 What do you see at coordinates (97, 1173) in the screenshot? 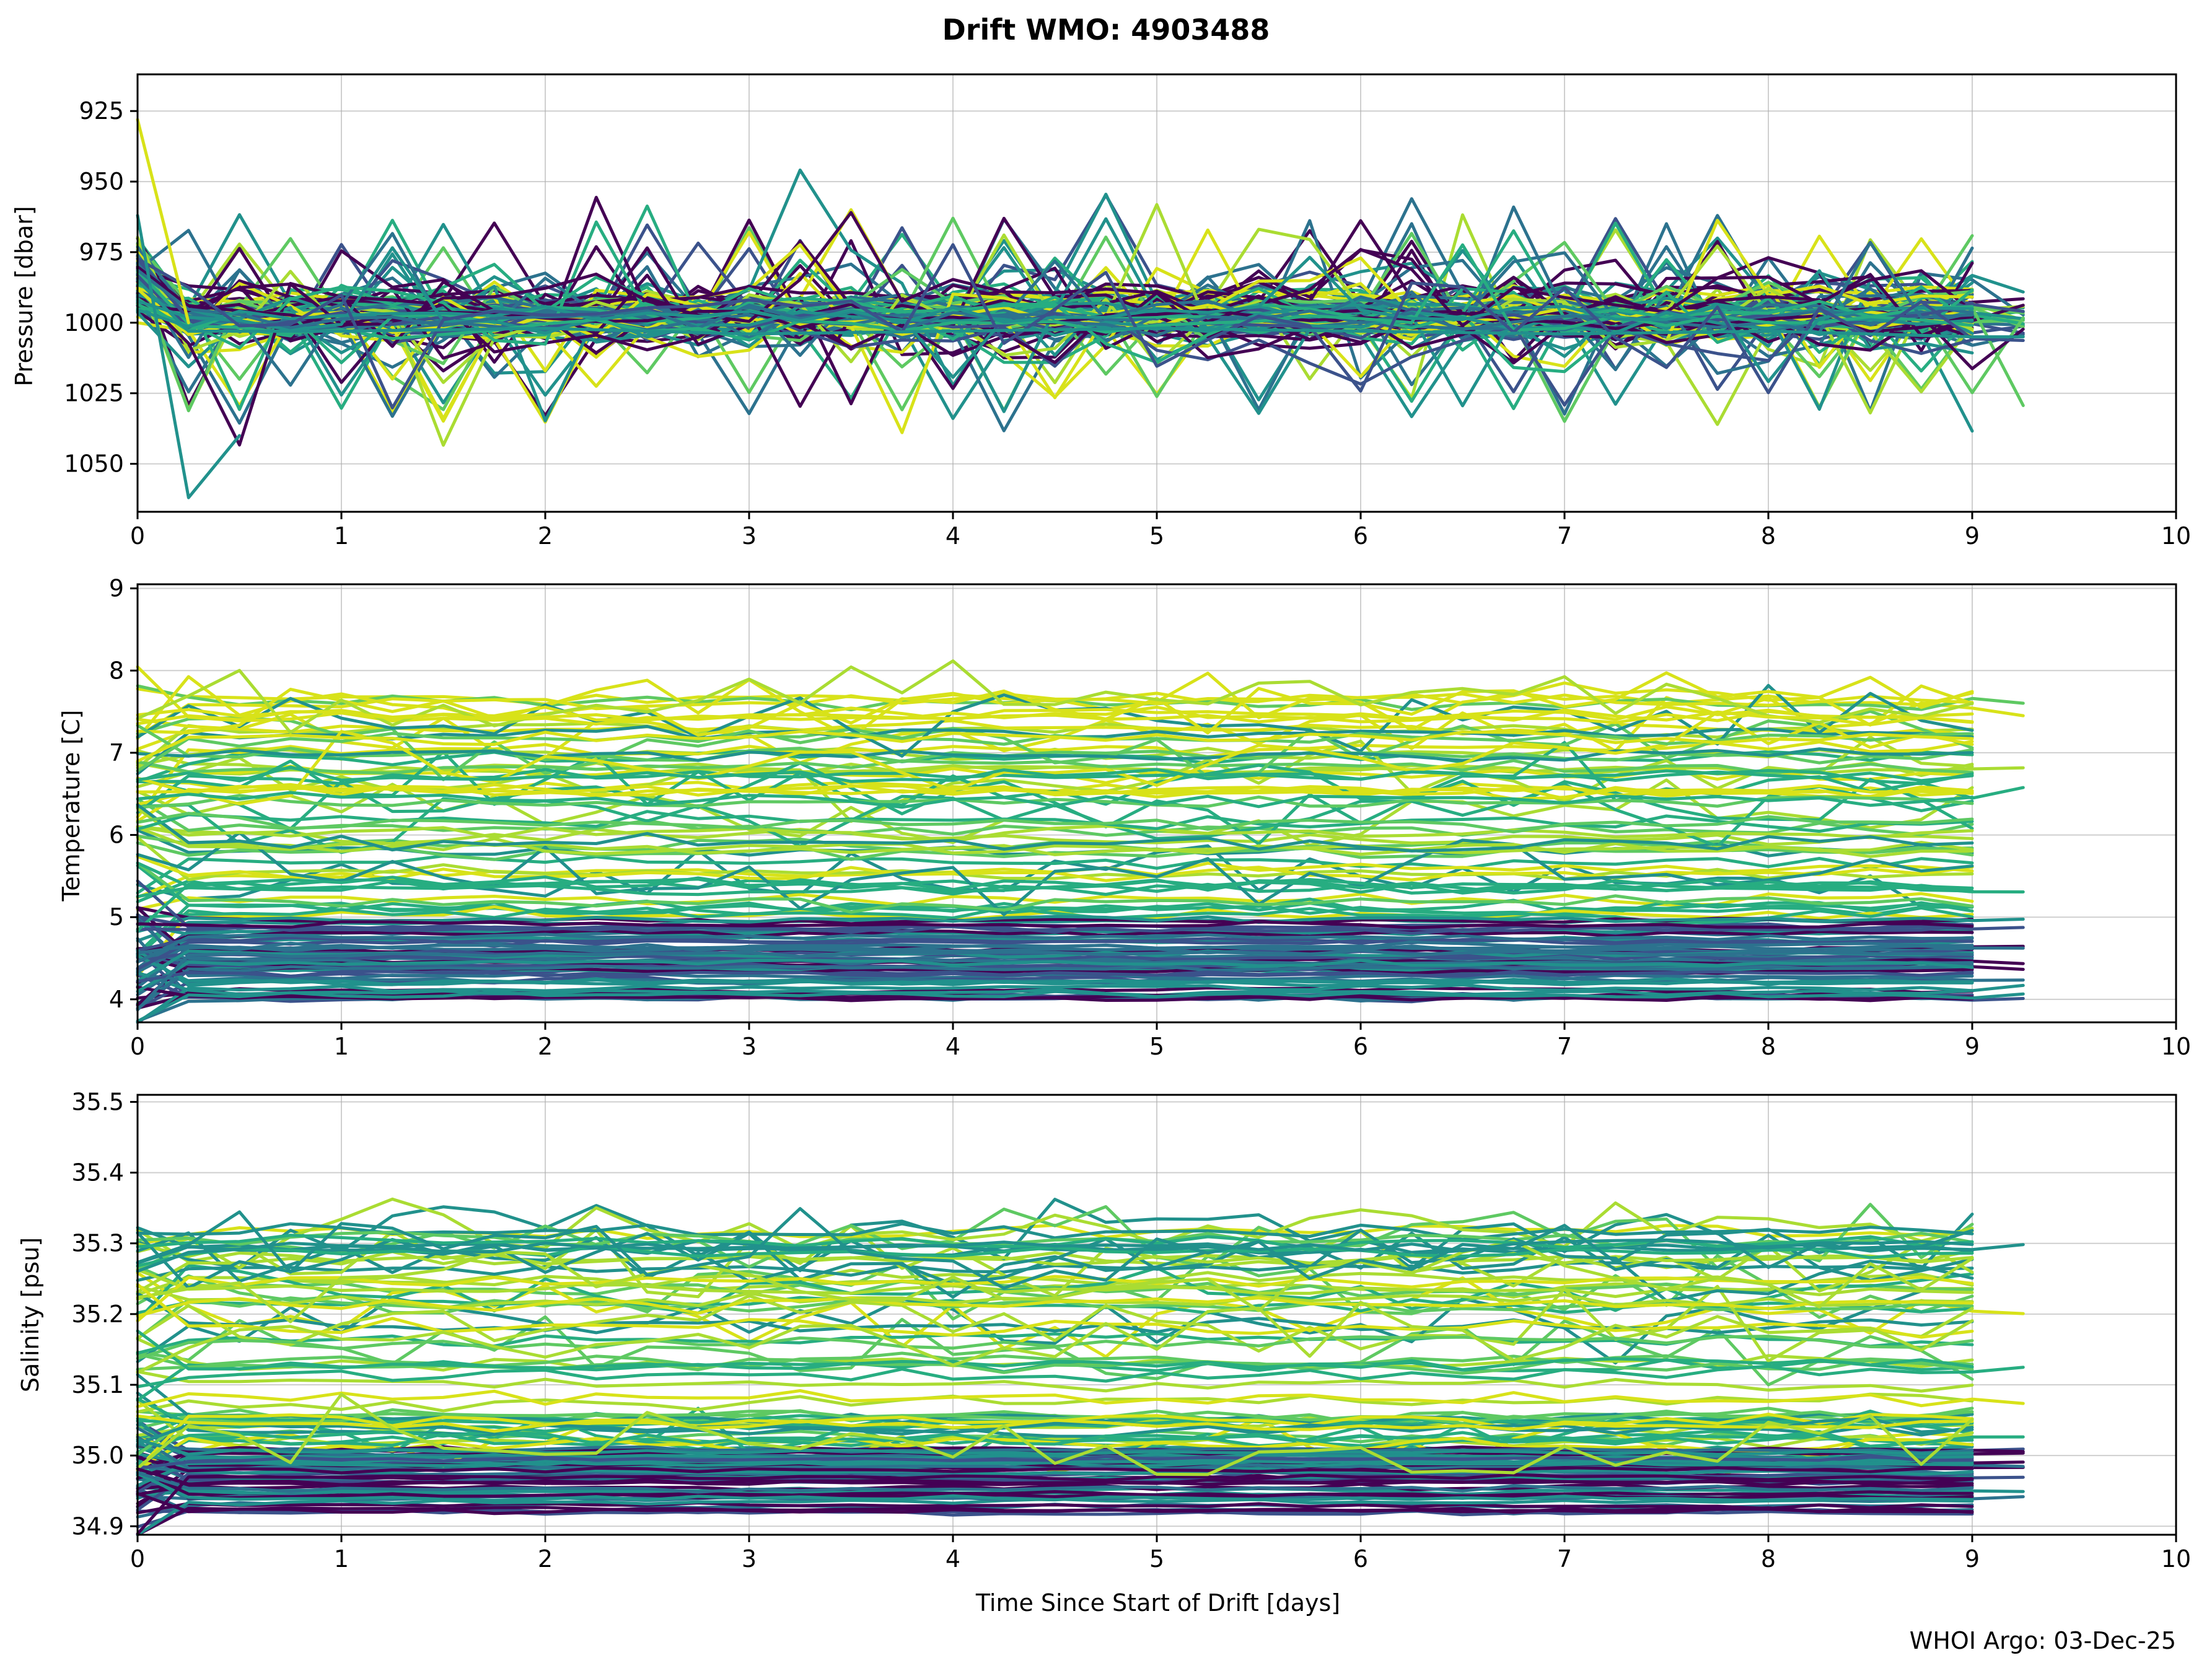
I see `y-tick-label: 35.4` at bounding box center [97, 1173].